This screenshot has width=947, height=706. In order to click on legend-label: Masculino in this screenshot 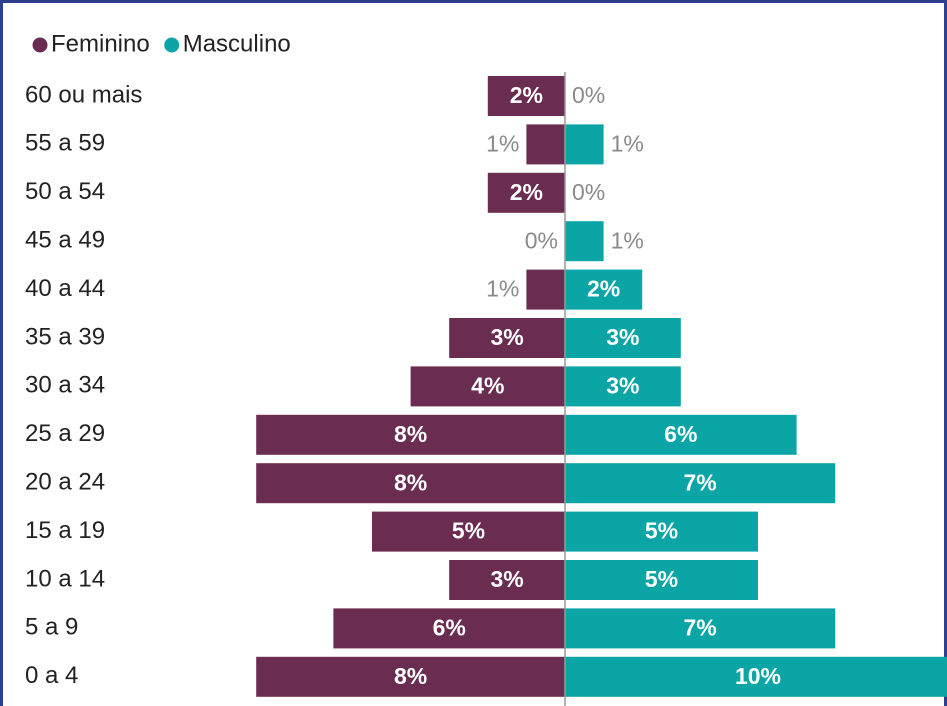, I will do `click(237, 43)`.